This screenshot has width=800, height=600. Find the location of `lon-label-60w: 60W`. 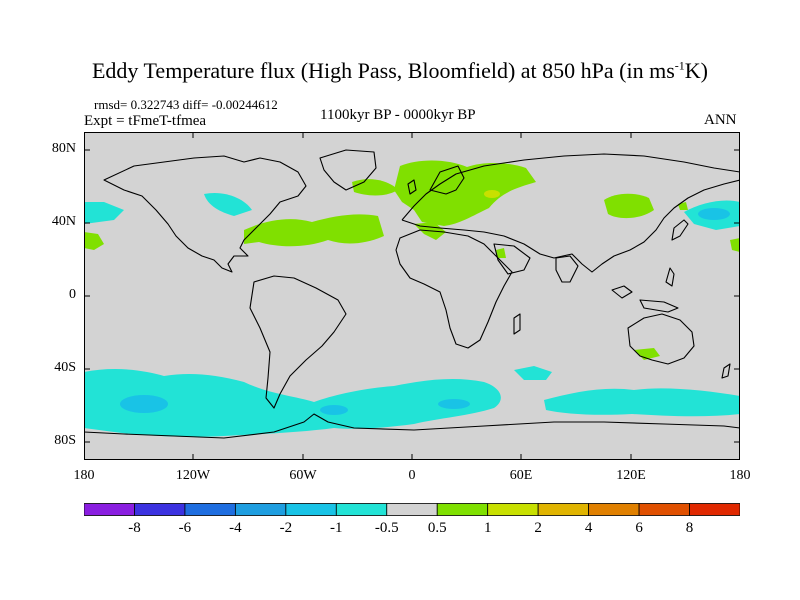

lon-label-60w: 60W is located at coordinates (303, 475).